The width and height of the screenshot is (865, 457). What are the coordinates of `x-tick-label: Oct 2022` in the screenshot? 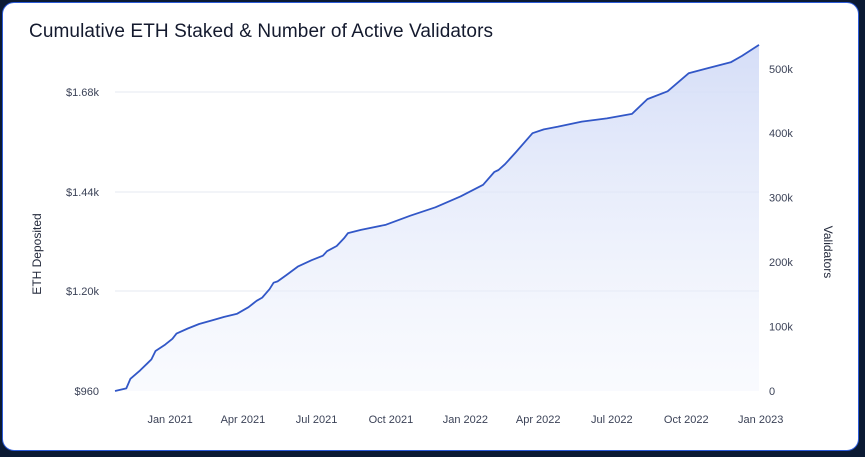 It's located at (686, 420).